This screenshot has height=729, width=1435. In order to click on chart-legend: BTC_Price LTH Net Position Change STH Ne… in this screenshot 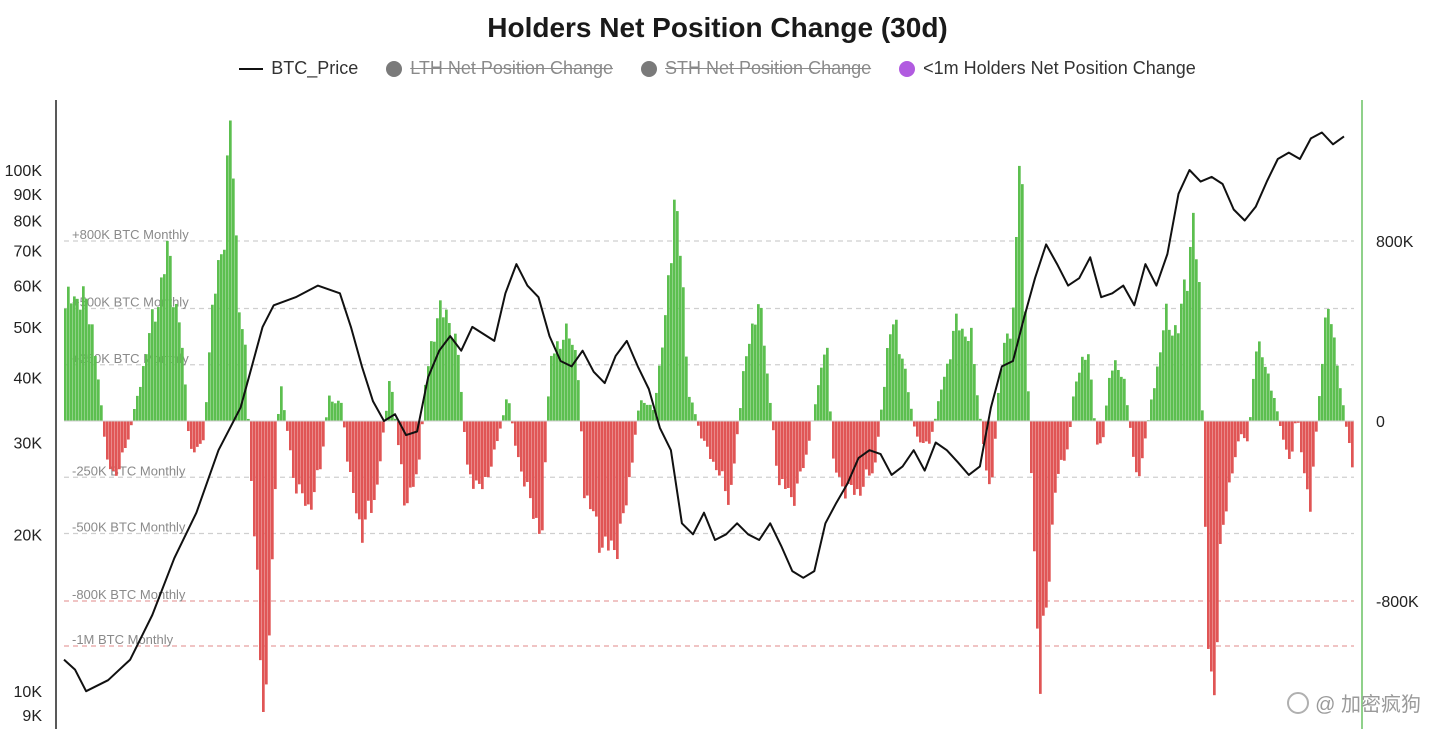, I will do `click(717, 68)`.